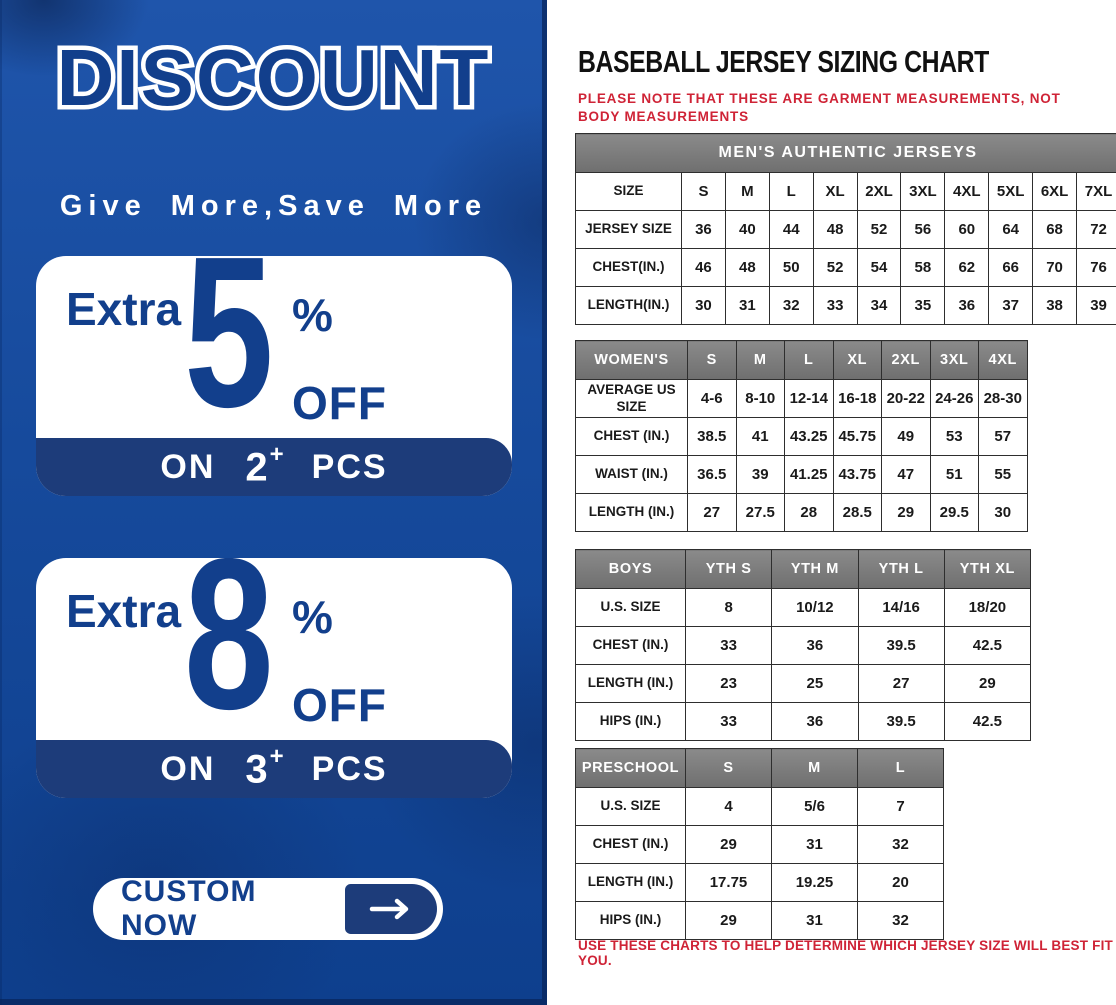 The height and width of the screenshot is (1005, 1116). What do you see at coordinates (229, 656) in the screenshot?
I see `offer-percent-value: 8` at bounding box center [229, 656].